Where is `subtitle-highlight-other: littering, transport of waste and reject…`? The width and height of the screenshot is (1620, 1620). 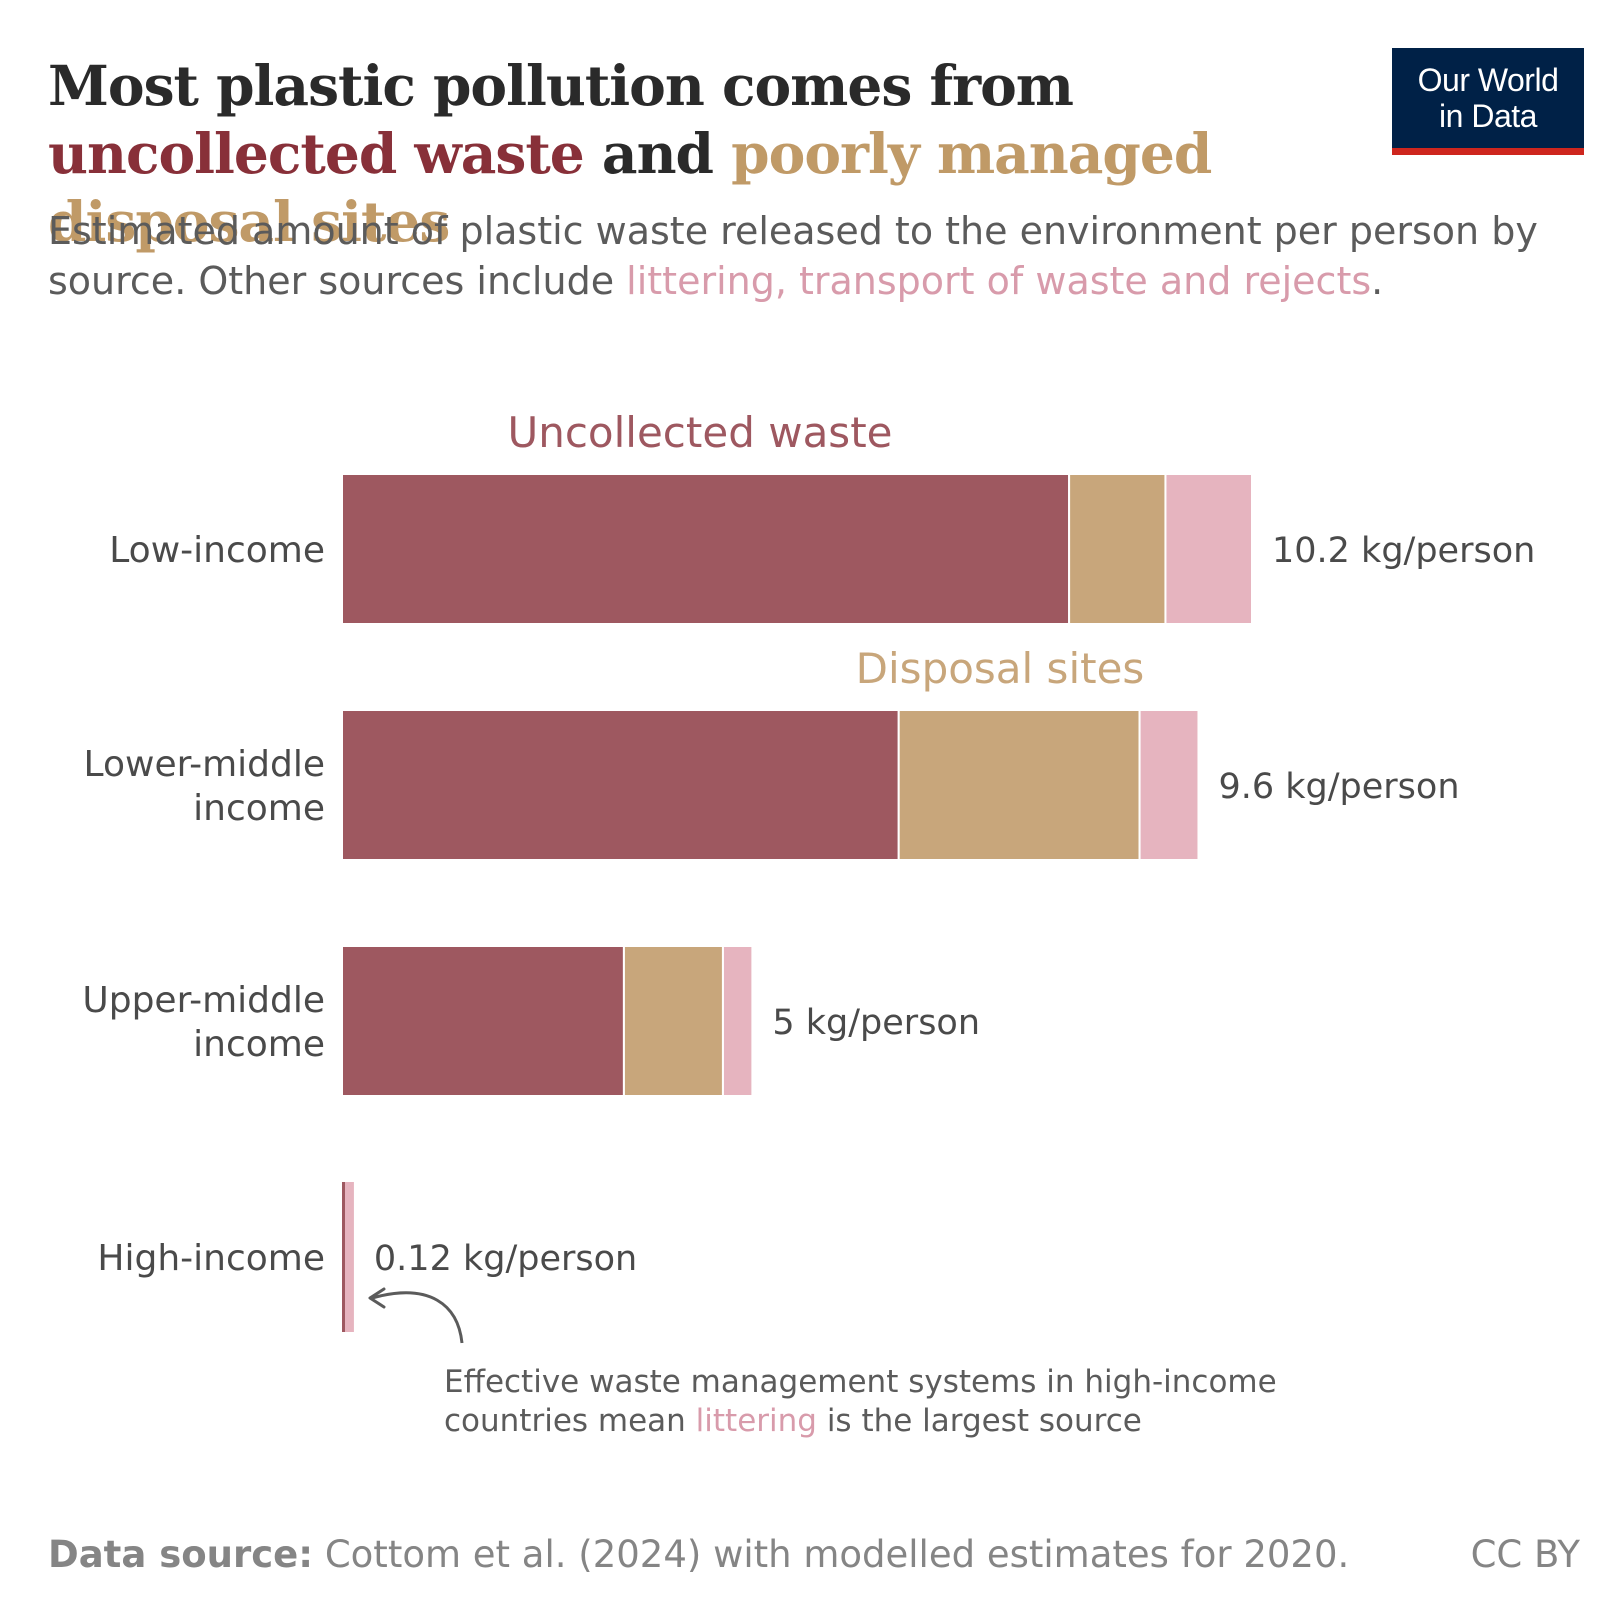
subtitle-highlight-other: littering, transport of waste and reject… is located at coordinates (999, 281).